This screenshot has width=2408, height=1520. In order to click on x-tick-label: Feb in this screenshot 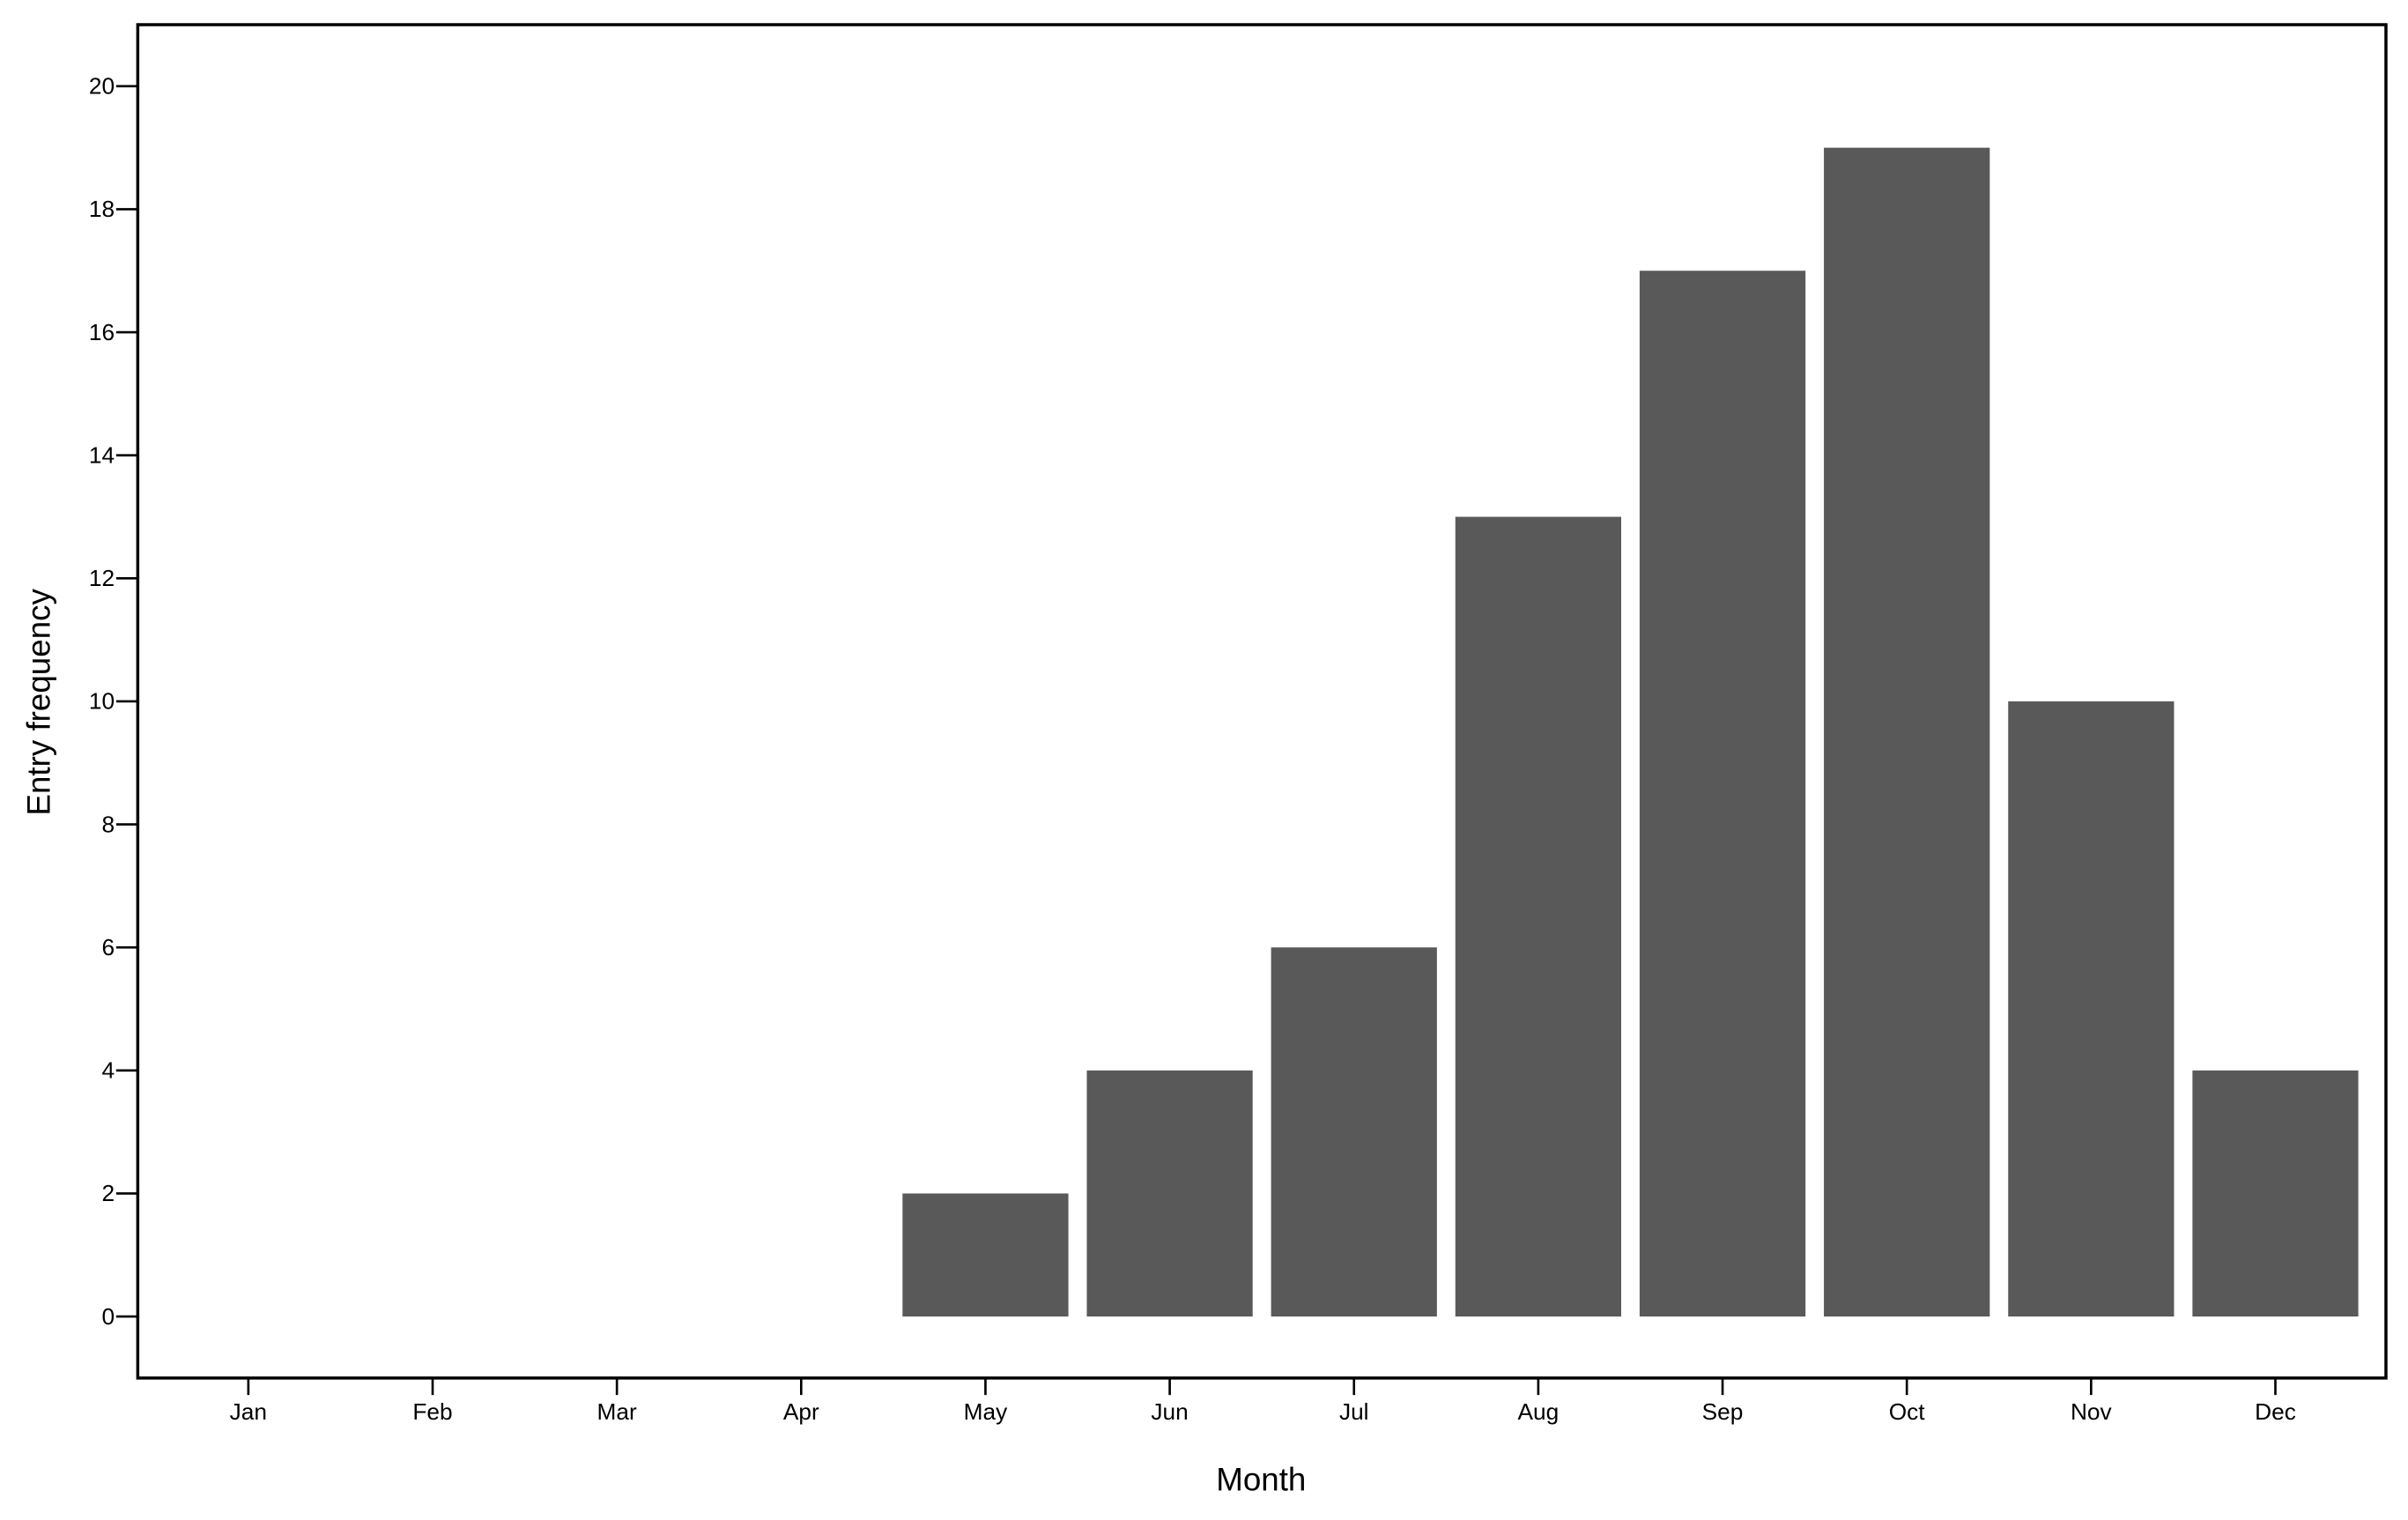, I will do `click(432, 1411)`.